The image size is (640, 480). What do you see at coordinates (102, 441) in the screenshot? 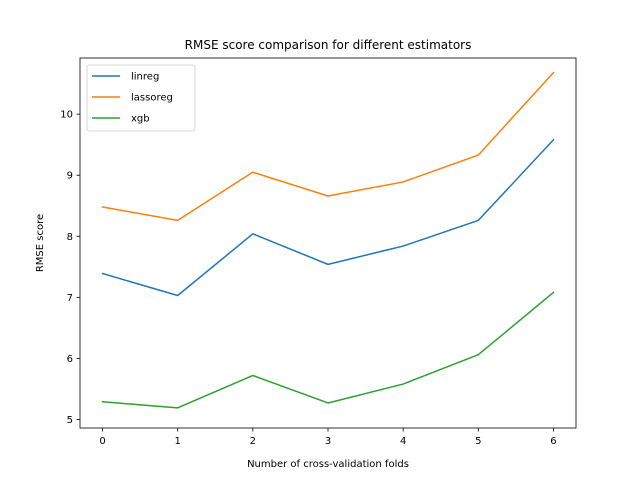
I see `x-tick-label: 0` at bounding box center [102, 441].